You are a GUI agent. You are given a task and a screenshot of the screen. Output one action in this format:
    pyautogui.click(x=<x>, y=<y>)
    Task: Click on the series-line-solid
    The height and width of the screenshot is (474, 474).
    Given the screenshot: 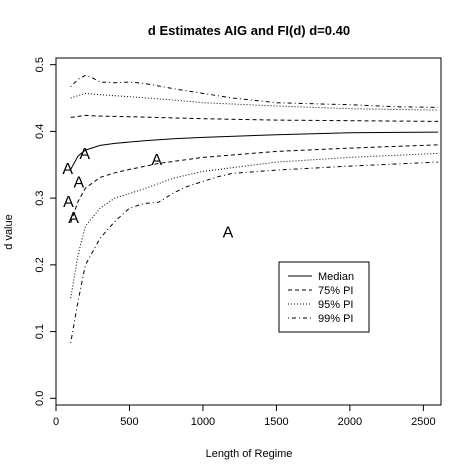 What is the action you would take?
    pyautogui.click(x=254, y=150)
    